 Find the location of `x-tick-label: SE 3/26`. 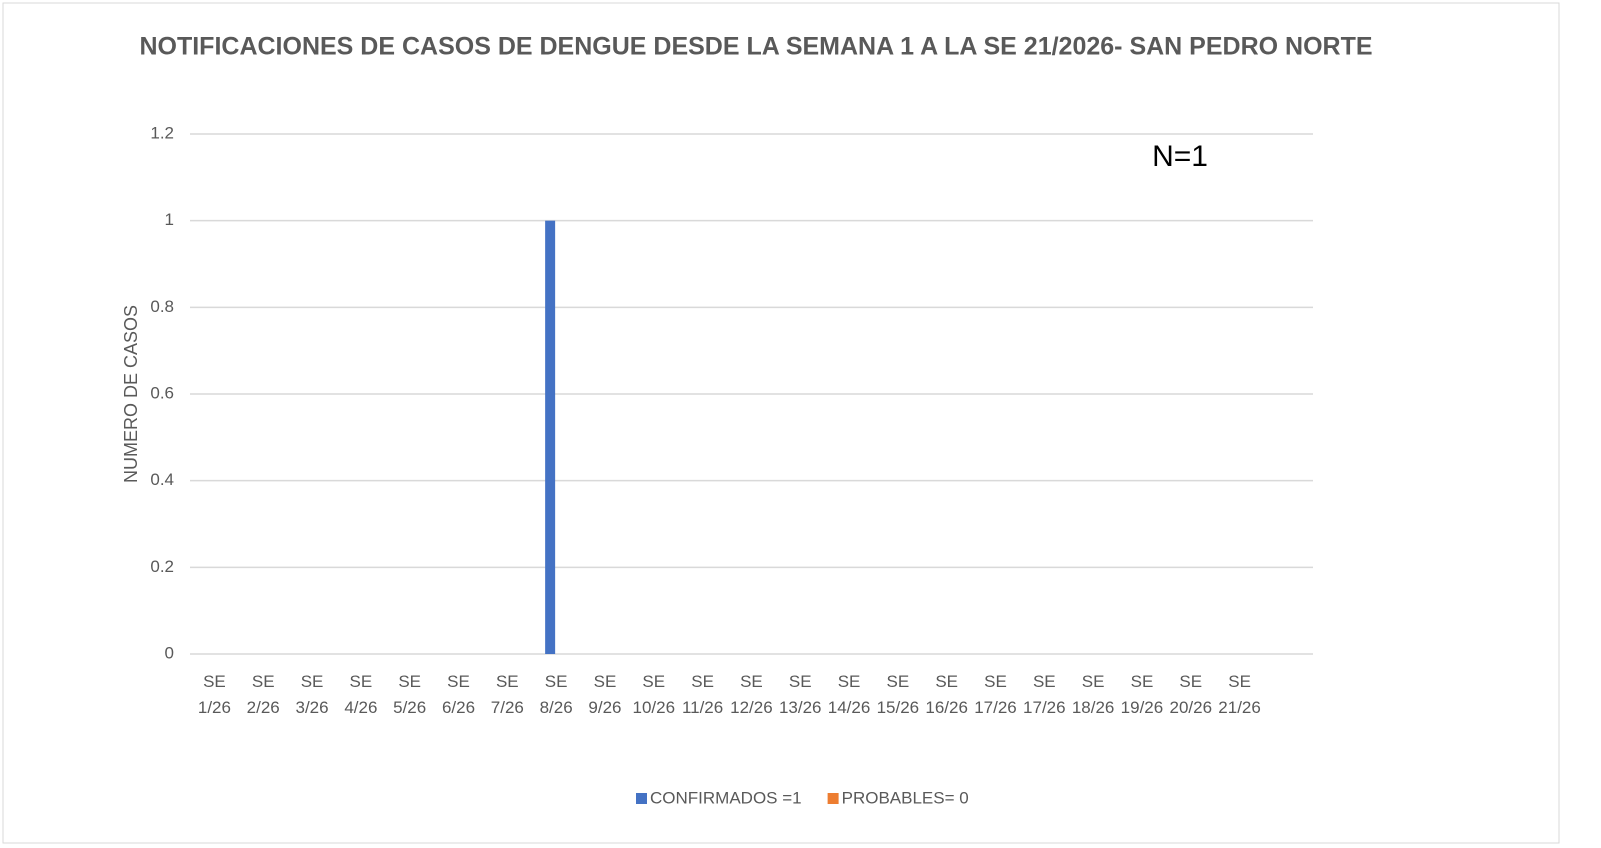

x-tick-label: SE 3/26 is located at coordinates (312, 694).